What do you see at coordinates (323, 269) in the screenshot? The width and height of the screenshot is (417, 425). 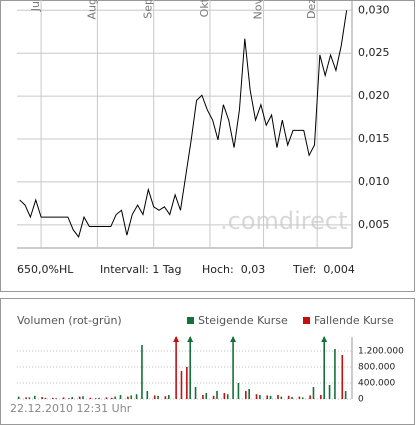 I see `stat: Tief: 0,004` at bounding box center [323, 269].